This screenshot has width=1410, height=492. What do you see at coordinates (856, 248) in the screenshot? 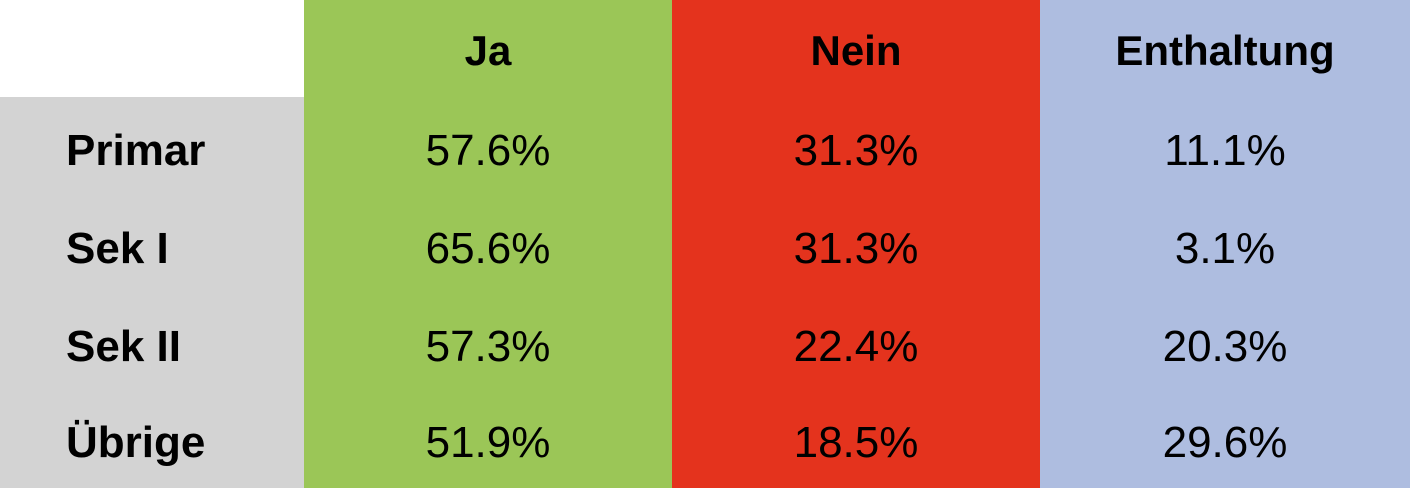
I see `value-cell-sek-i-nein: 31.3%` at bounding box center [856, 248].